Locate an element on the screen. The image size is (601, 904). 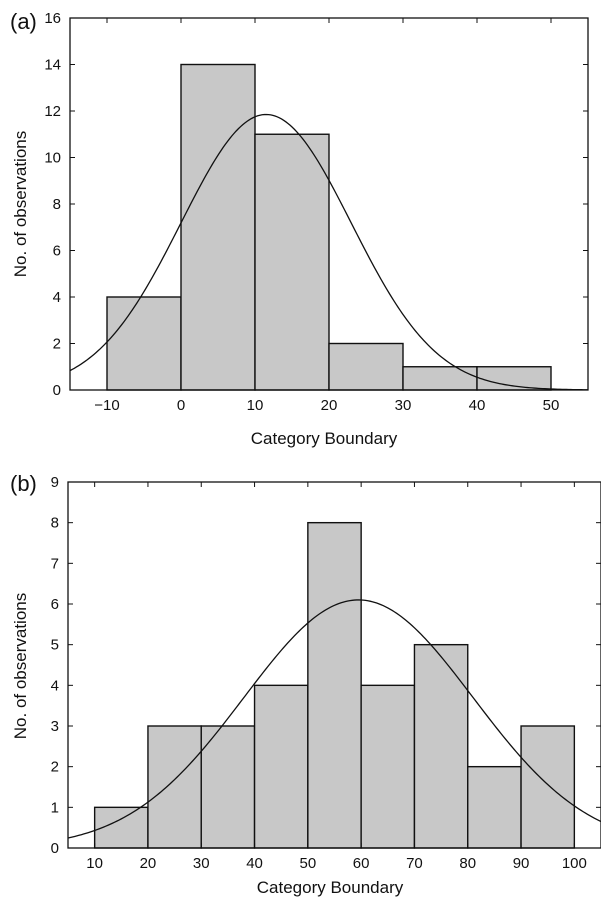
x-tick-label: −10 is located at coordinates (106, 405).